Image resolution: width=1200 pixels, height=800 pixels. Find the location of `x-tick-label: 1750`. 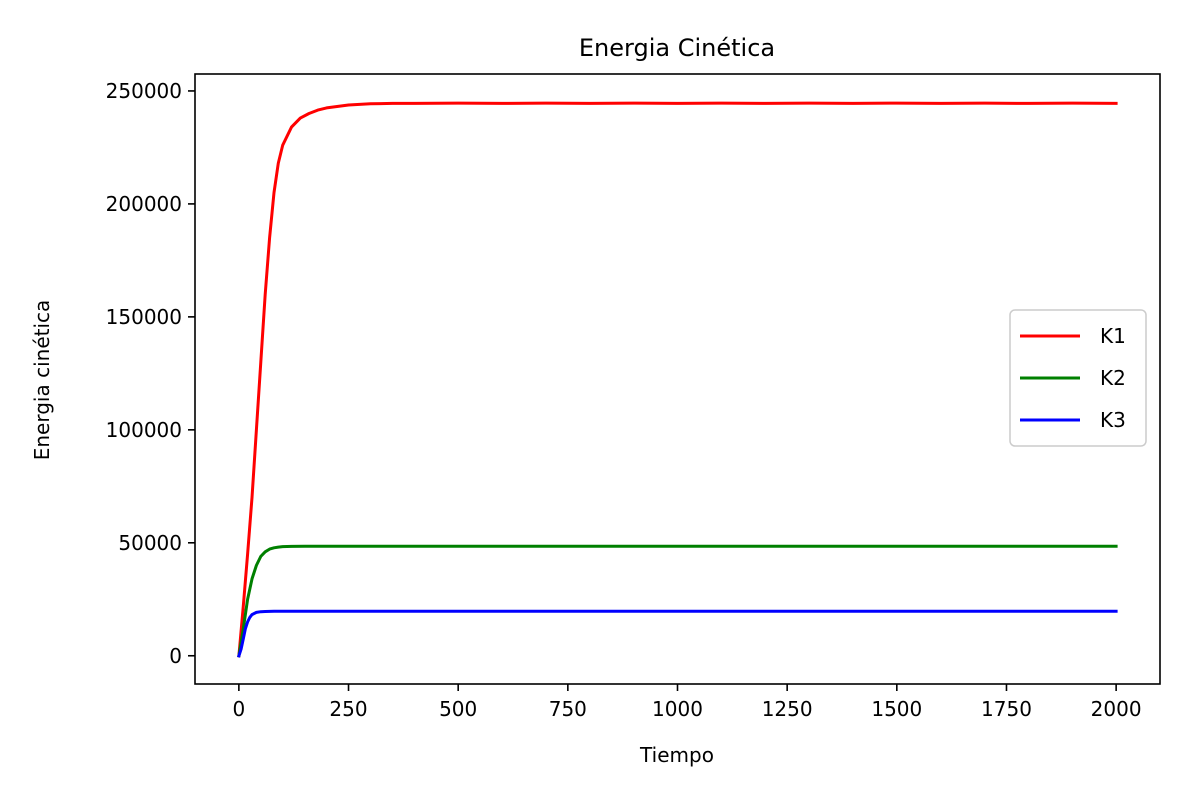

x-tick-label: 1750 is located at coordinates (1006, 709).